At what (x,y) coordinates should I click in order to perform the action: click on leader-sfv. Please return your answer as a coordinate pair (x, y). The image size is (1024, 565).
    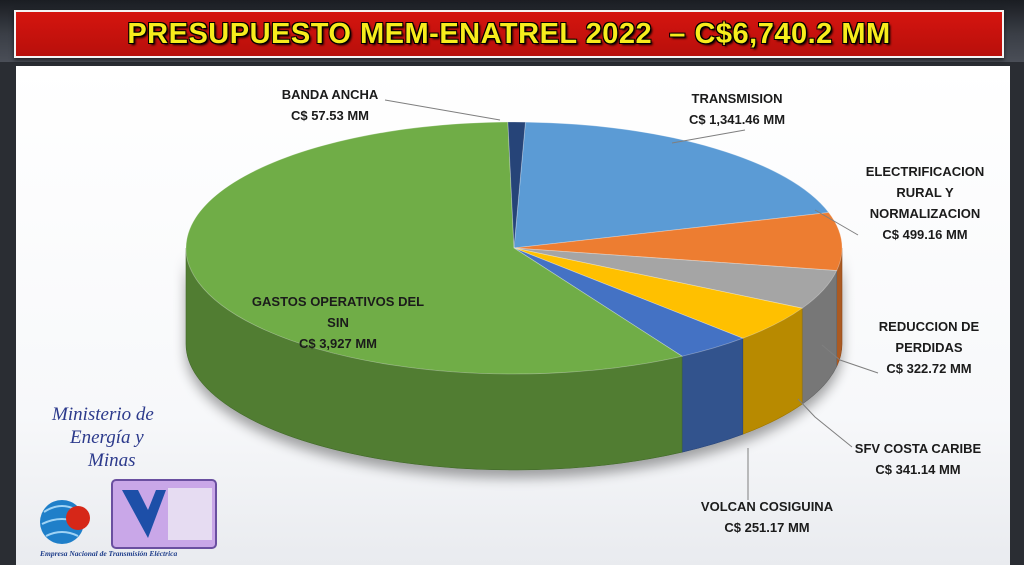
    Looking at the image, I should click on (825, 423).